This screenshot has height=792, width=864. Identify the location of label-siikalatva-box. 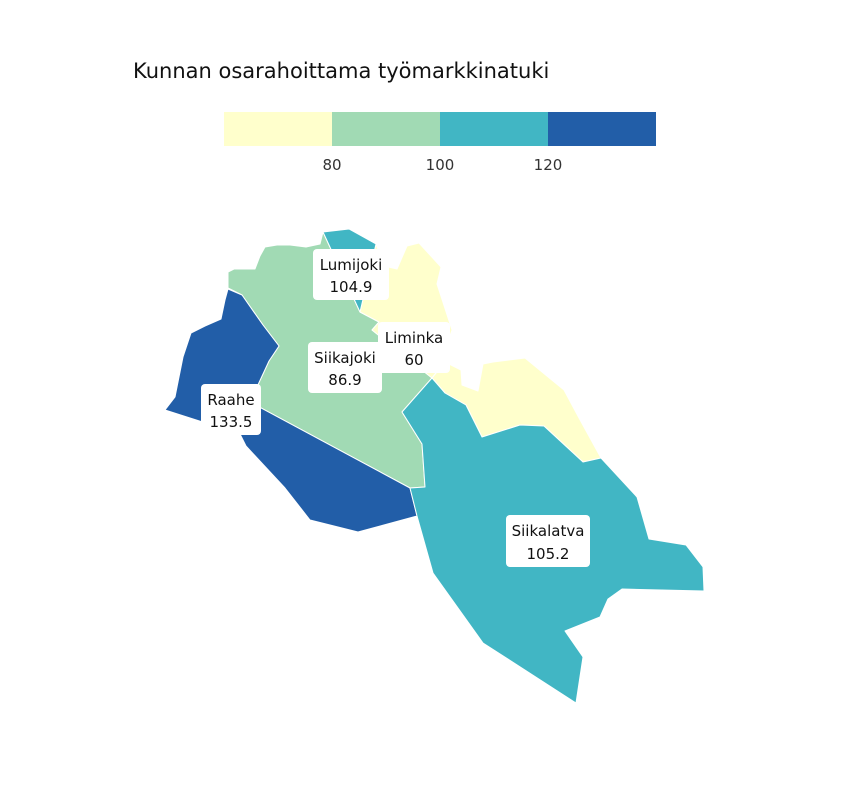
(548, 541).